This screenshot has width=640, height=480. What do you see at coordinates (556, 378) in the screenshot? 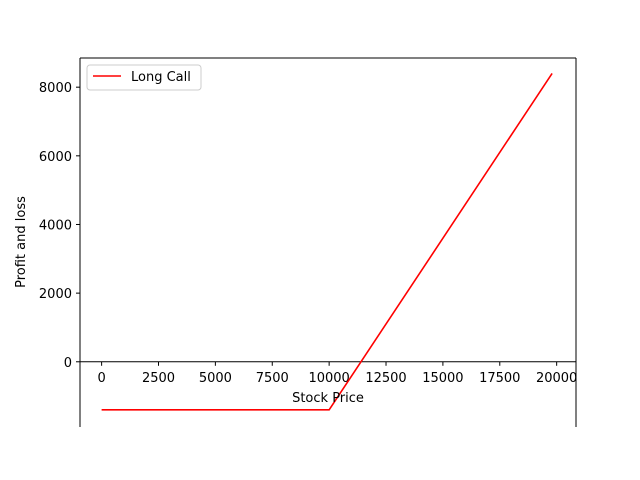
I see `x-tick-label: 20000` at bounding box center [556, 378].